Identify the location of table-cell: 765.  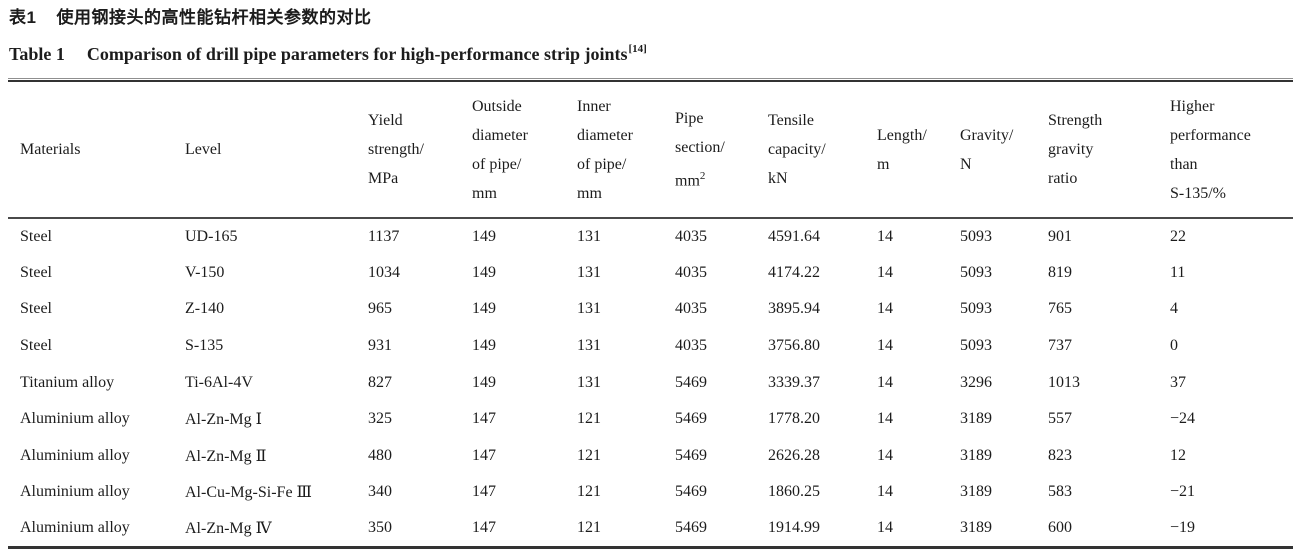
(1060, 309).